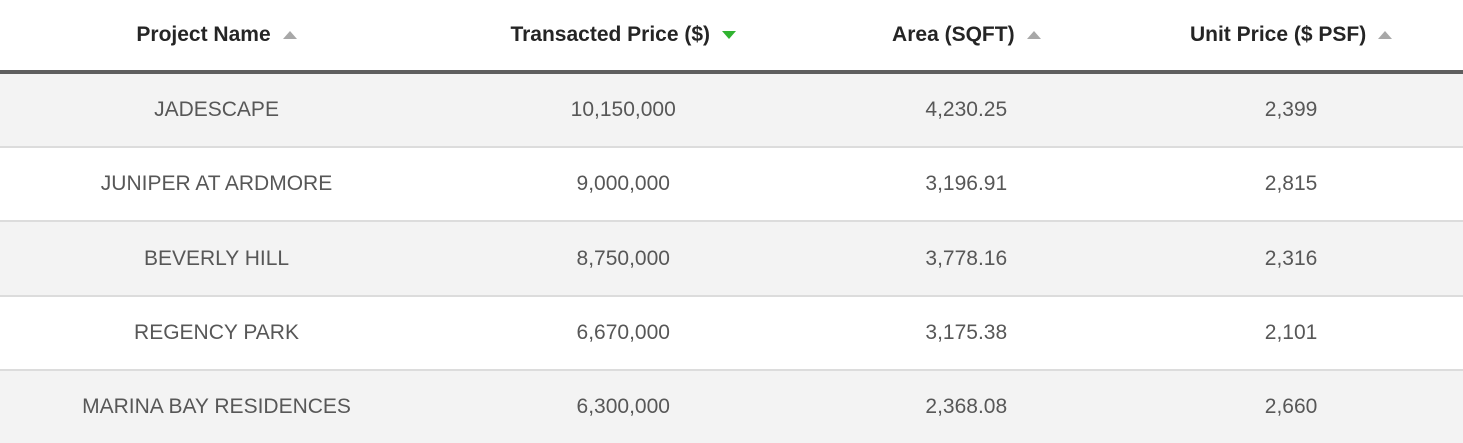  I want to click on column-header-label: Unit Price ($ PSF), so click(1278, 34).